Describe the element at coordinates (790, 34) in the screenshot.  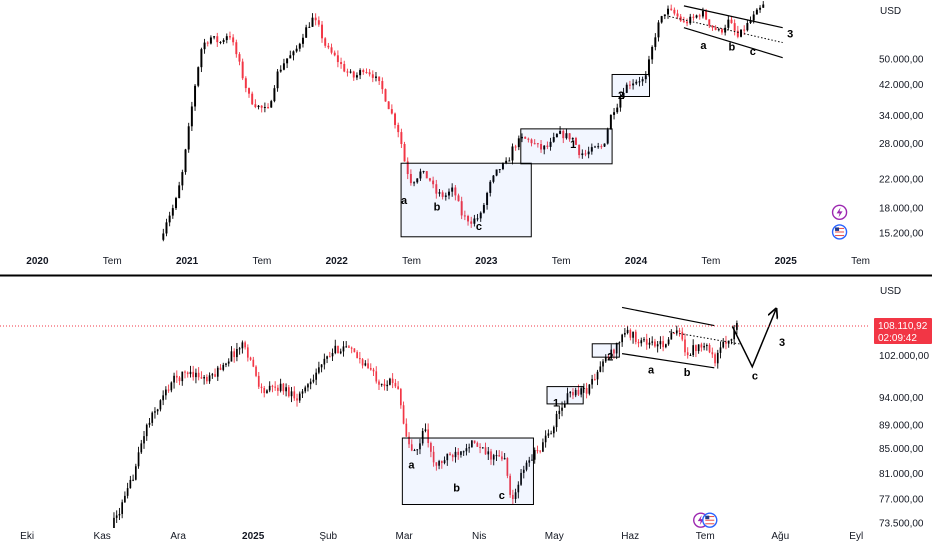
I see `wave-label: 3` at that location.